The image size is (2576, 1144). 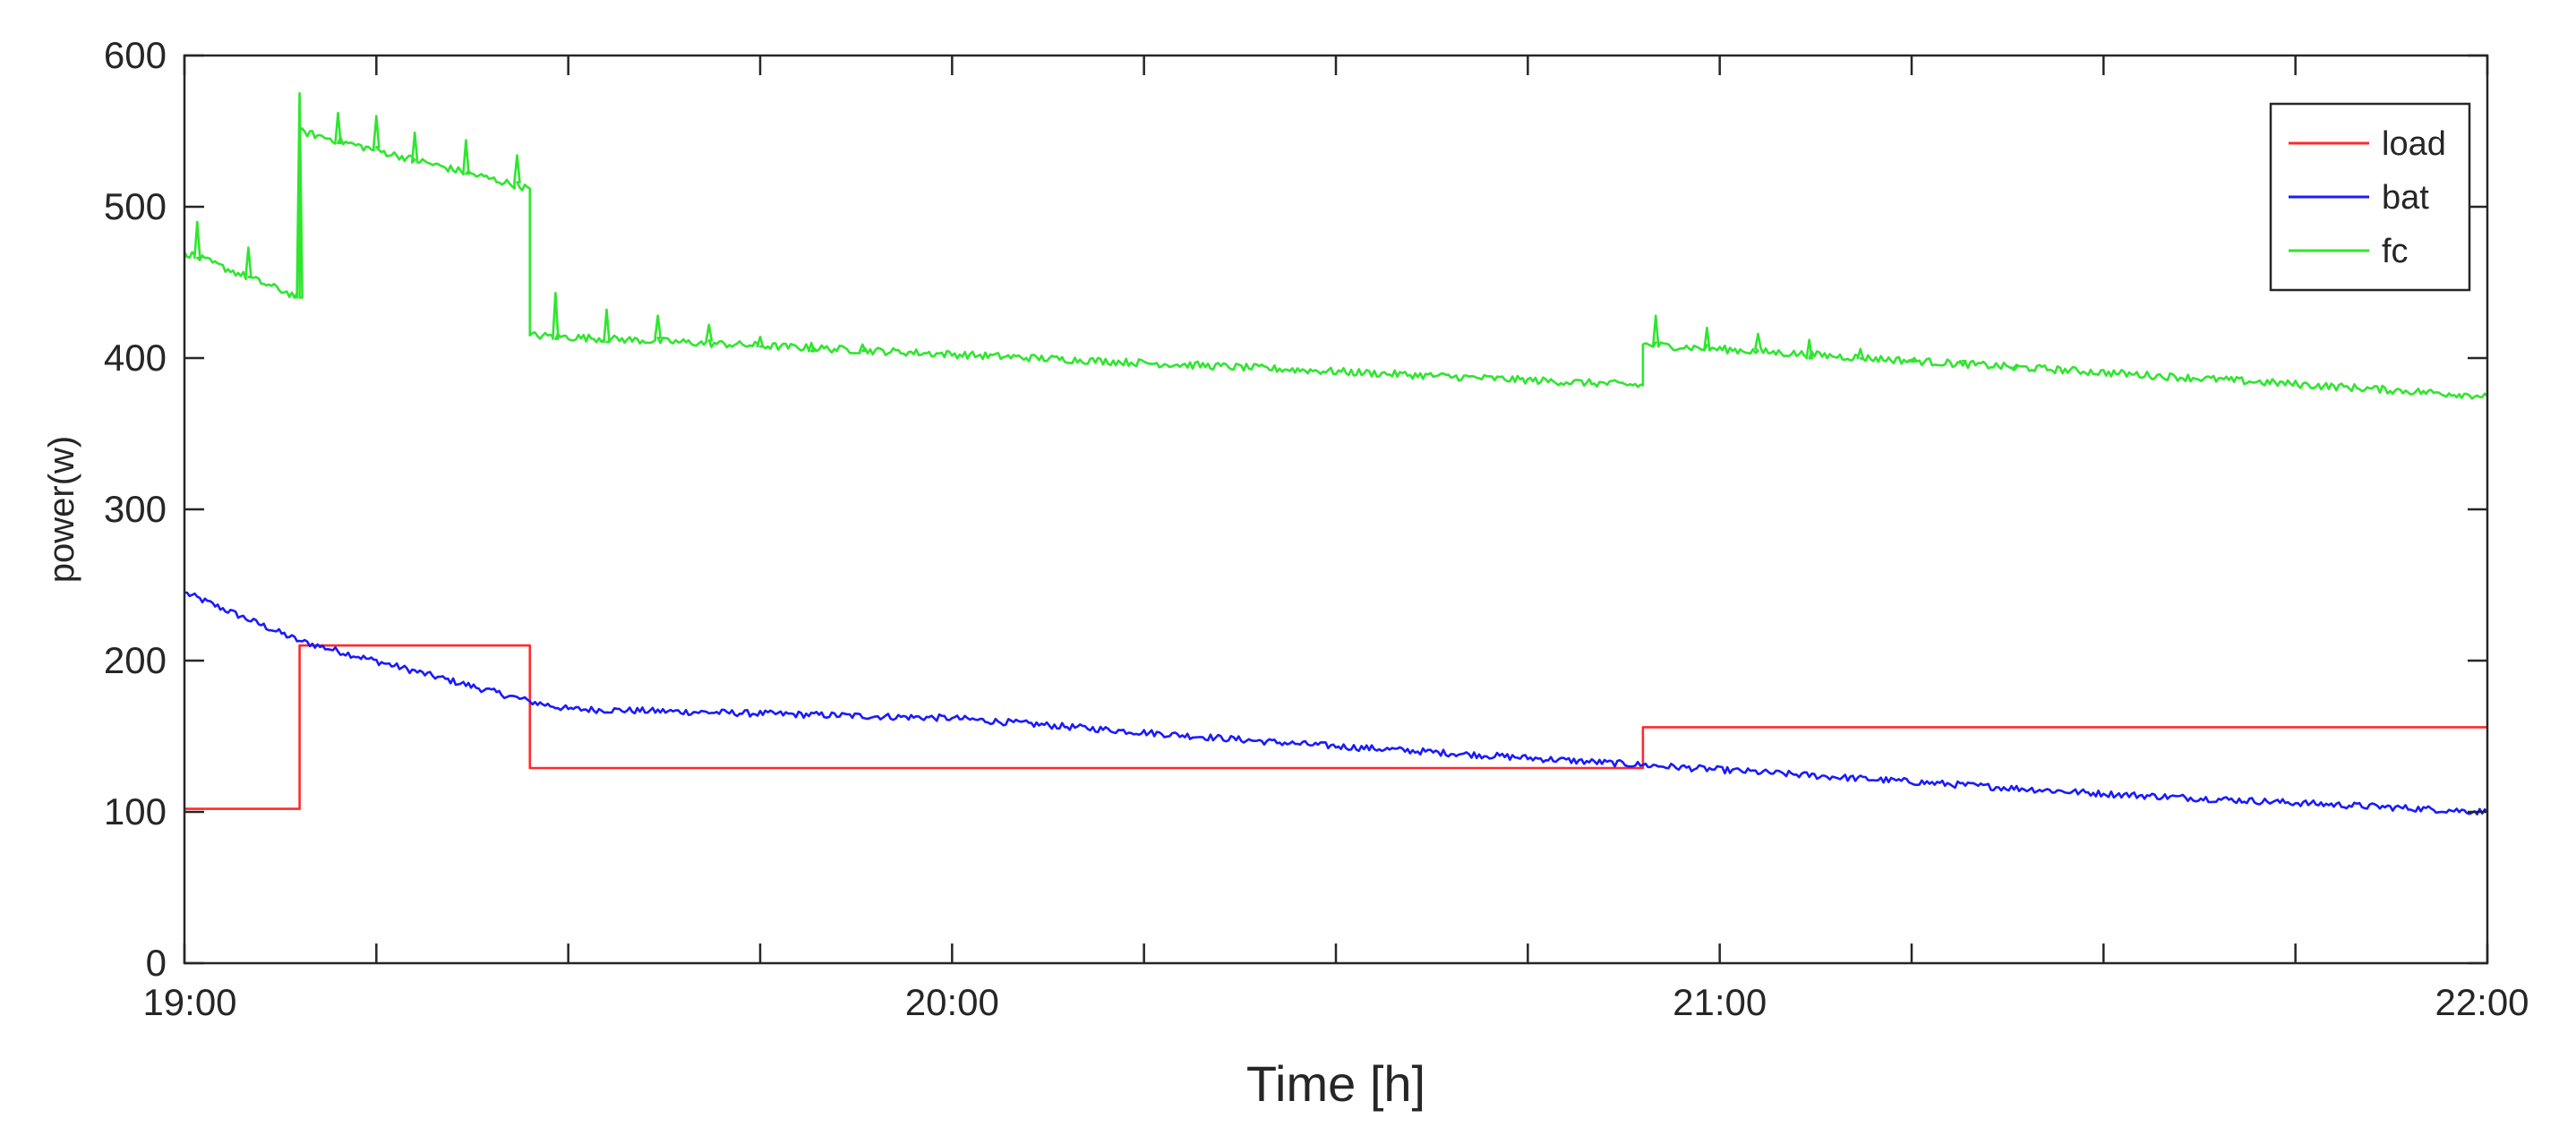 I want to click on legend-items-group: load bat fc, so click(x=2367, y=197).